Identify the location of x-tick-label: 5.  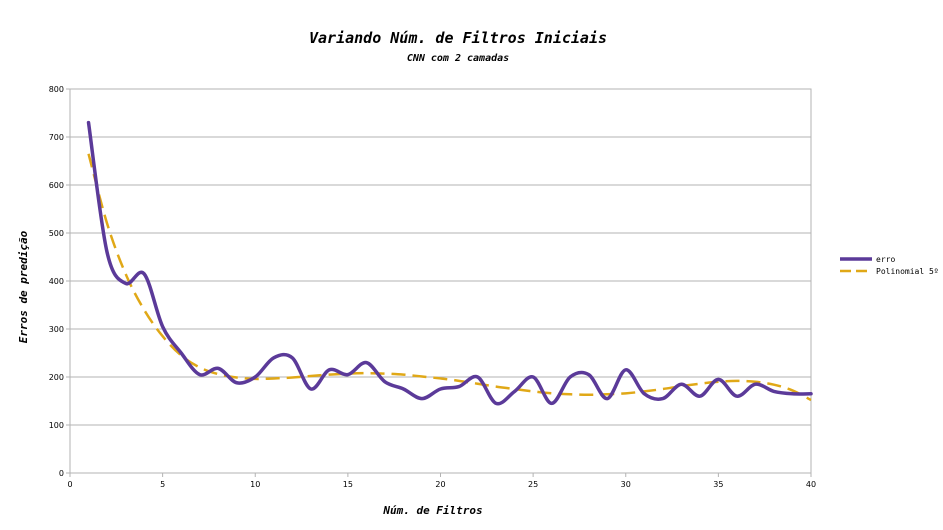
(162, 484).